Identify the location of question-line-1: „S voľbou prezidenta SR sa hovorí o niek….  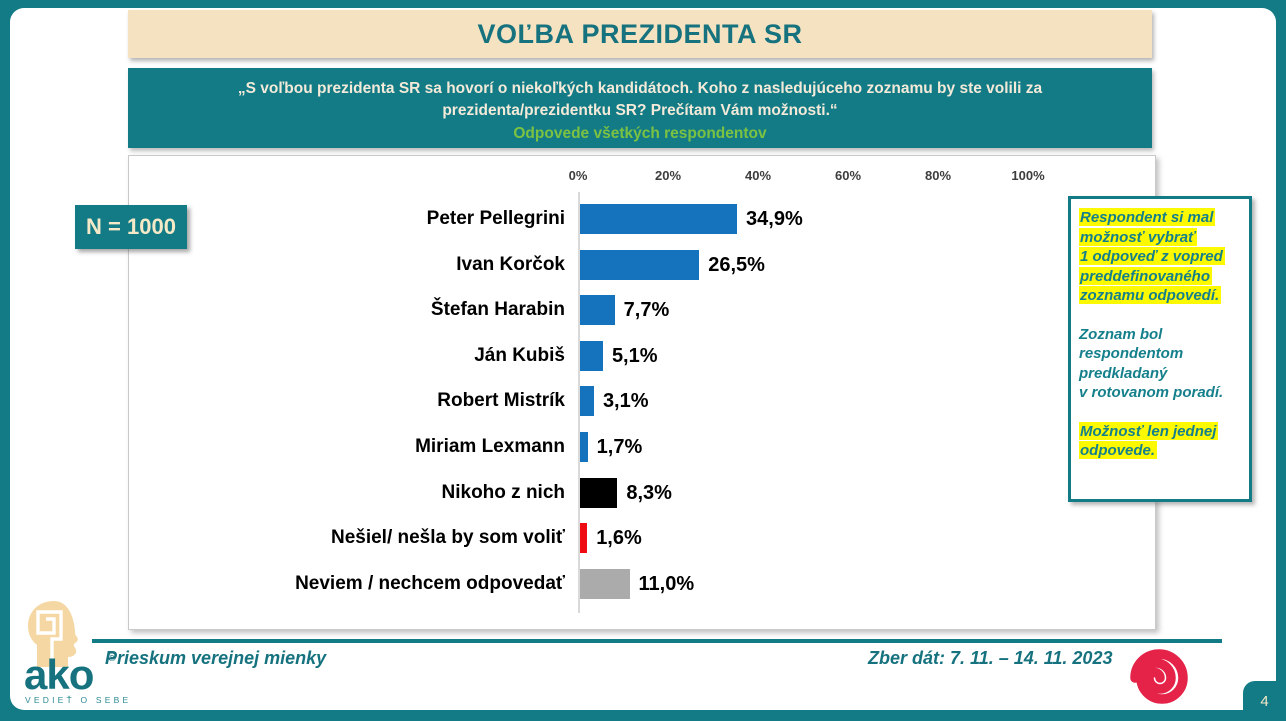
(640, 88).